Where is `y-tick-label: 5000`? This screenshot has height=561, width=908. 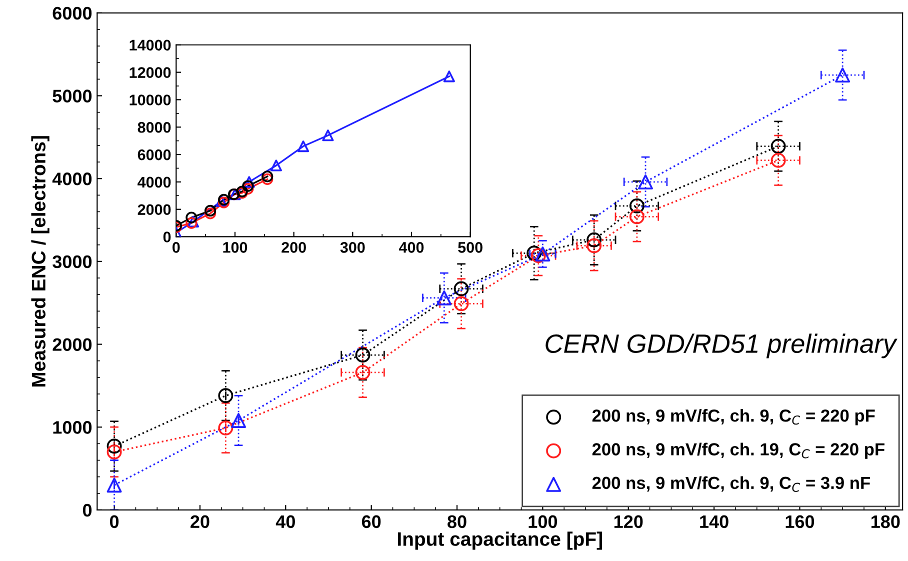 y-tick-label: 5000 is located at coordinates (72, 96).